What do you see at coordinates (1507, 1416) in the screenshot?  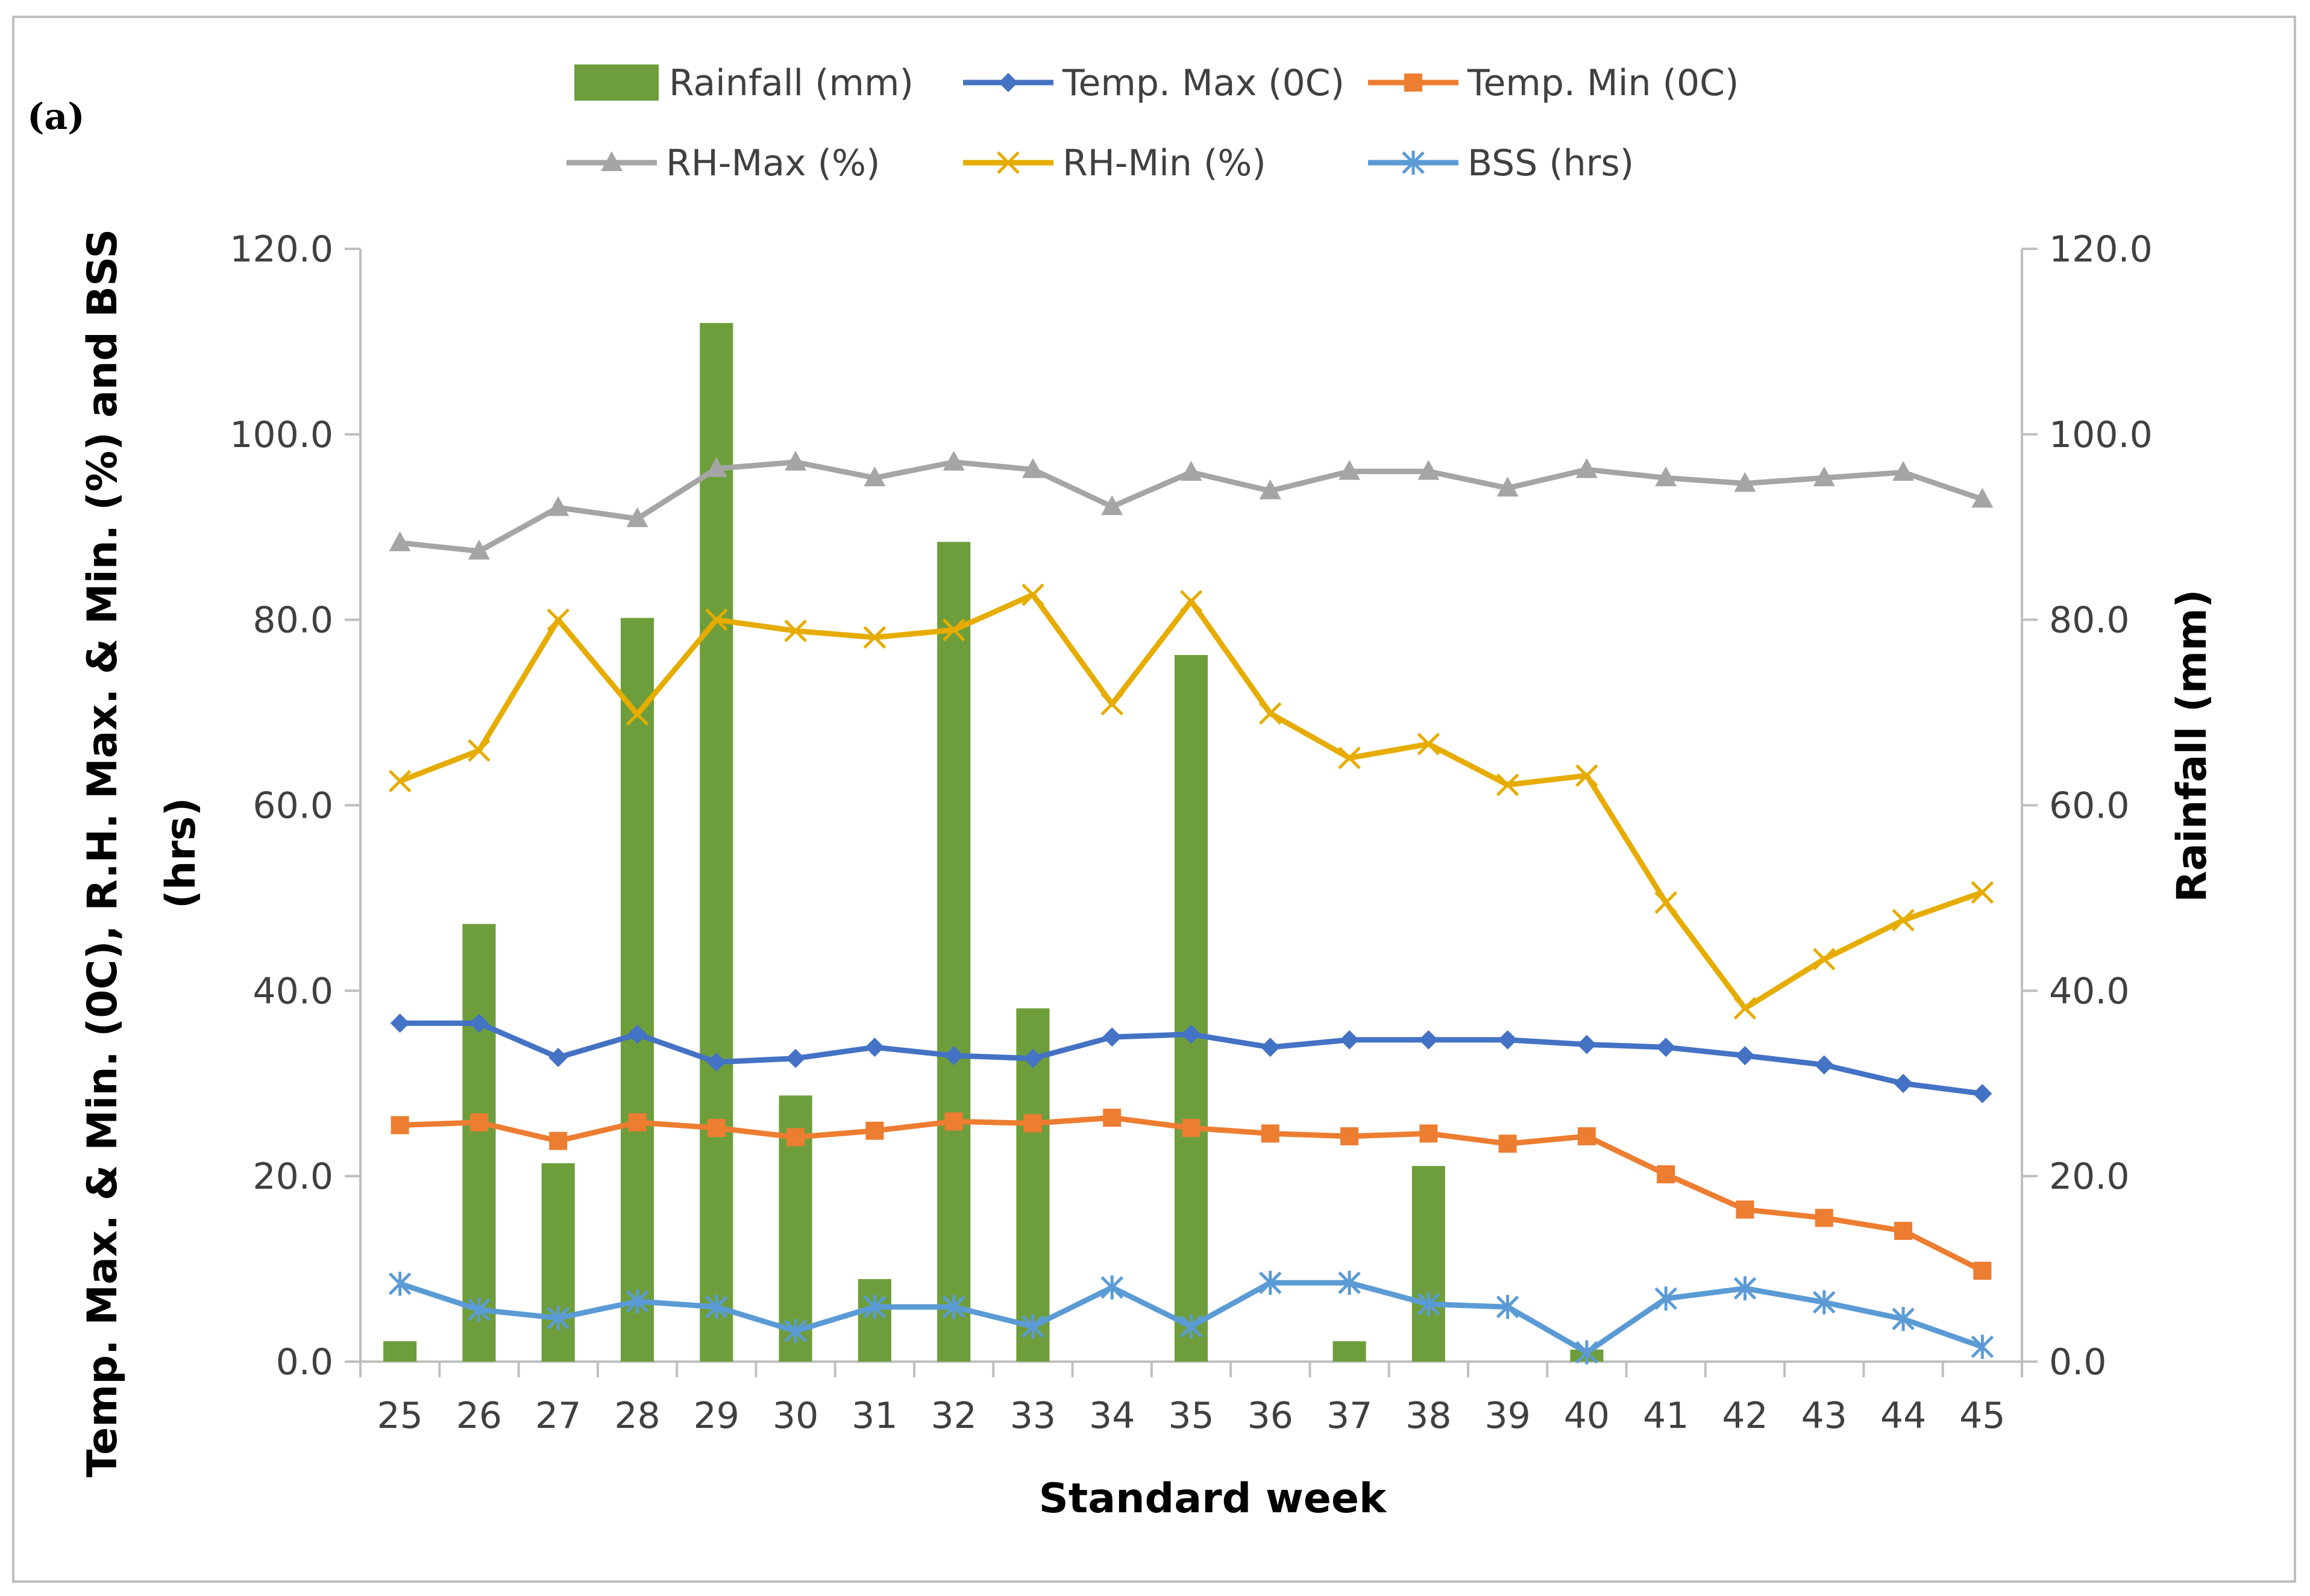 I see `x-tick-label: 39` at bounding box center [1507, 1416].